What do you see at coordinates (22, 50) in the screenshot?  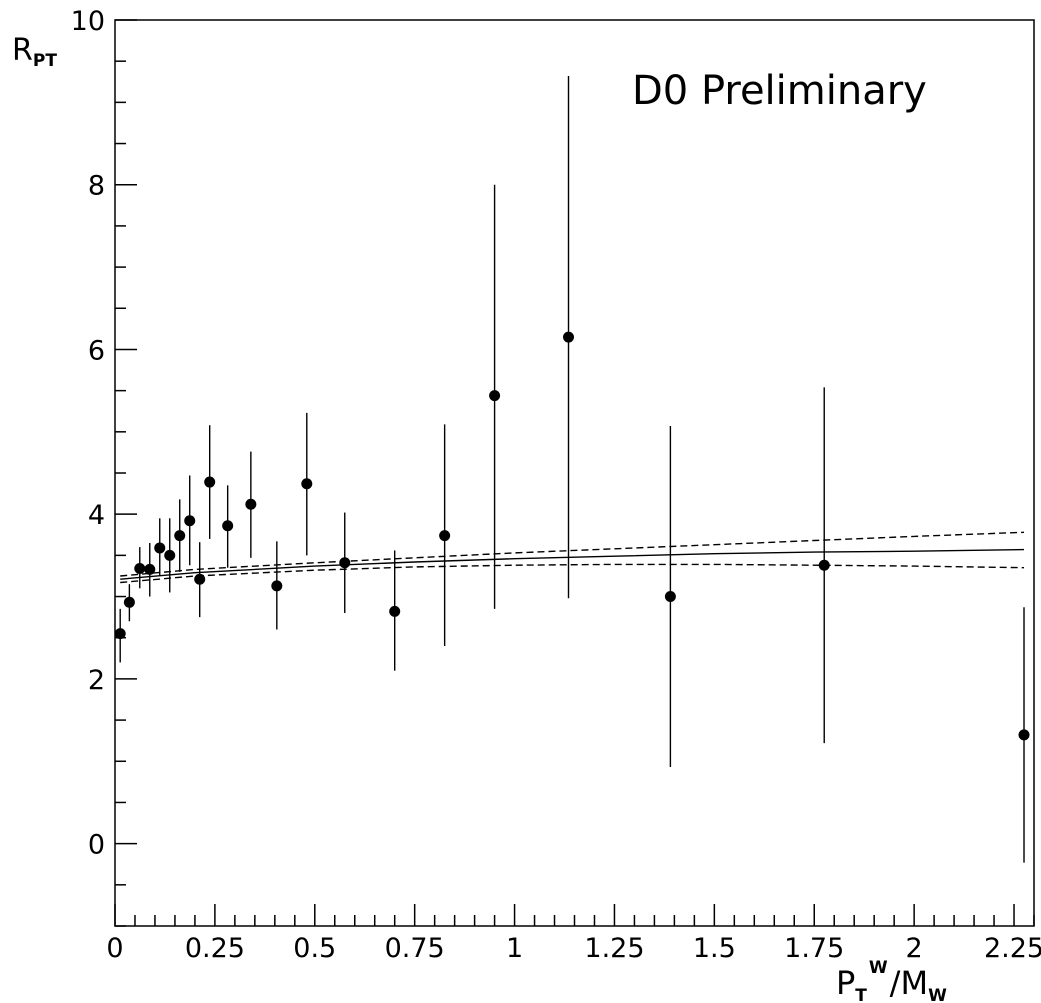 I see `y-axis-title-main: R` at bounding box center [22, 50].